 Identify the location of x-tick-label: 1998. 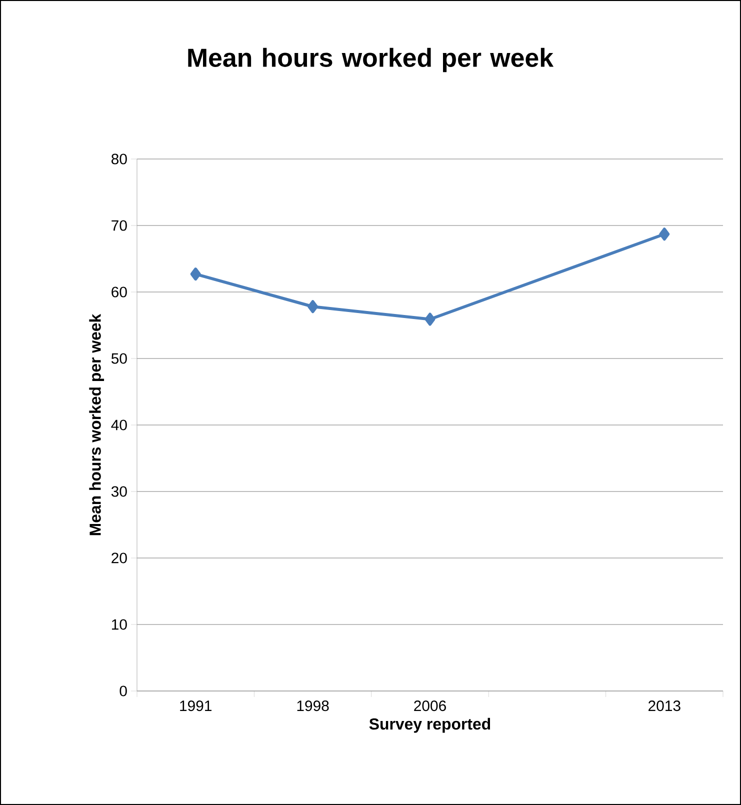
(313, 706).